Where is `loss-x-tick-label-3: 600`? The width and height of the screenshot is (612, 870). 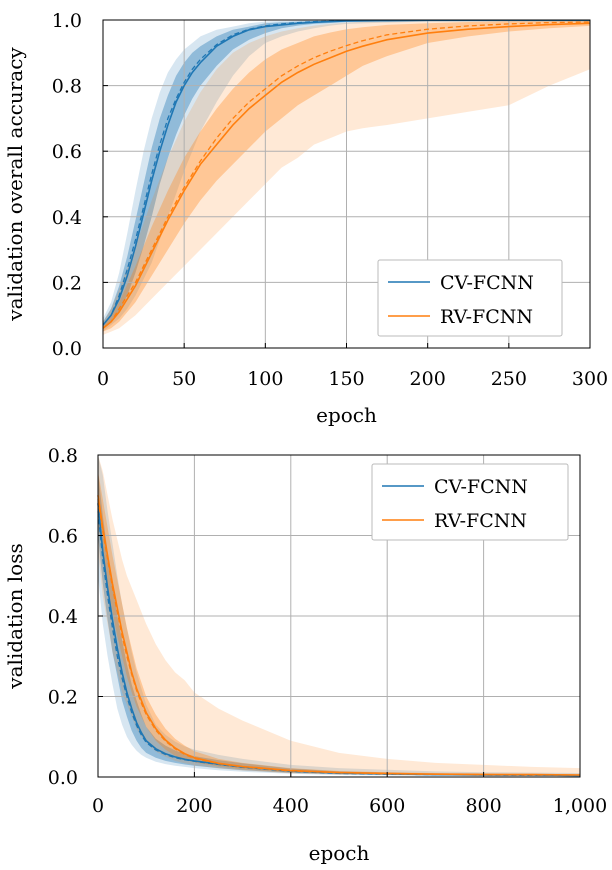 loss-x-tick-label-3: 600 is located at coordinates (387, 806).